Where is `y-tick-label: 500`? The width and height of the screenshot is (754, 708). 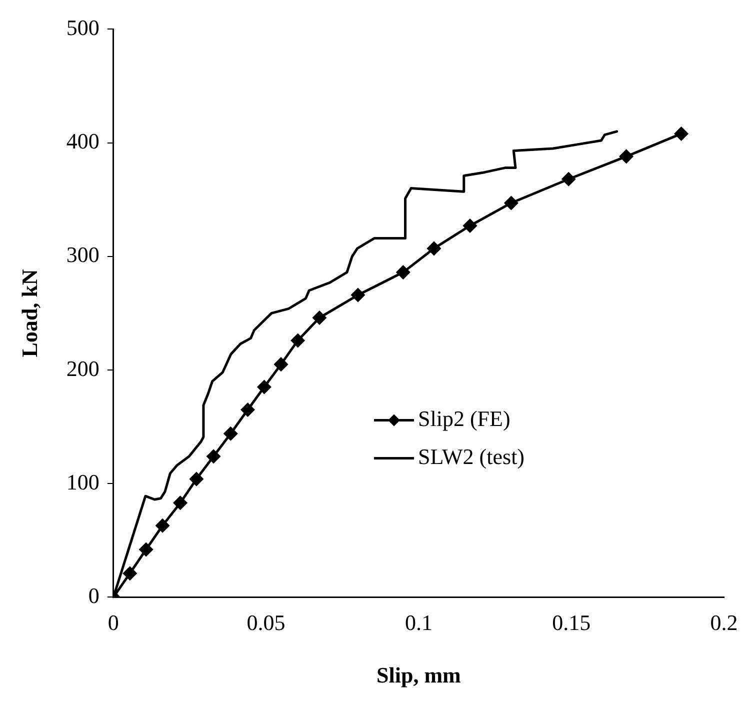 y-tick-label: 500 is located at coordinates (83, 27).